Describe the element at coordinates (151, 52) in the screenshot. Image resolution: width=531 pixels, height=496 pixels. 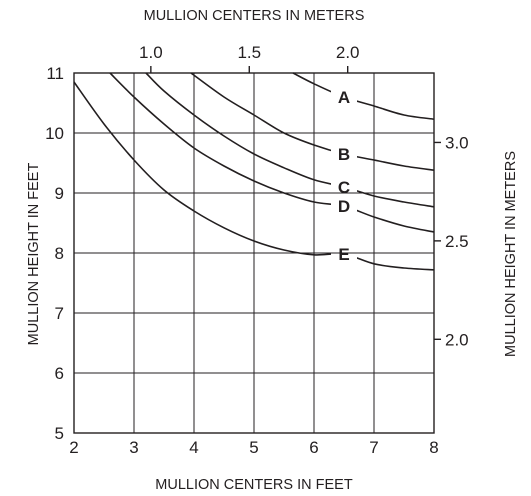
I see `top-tick-label-0: 1.0` at that location.